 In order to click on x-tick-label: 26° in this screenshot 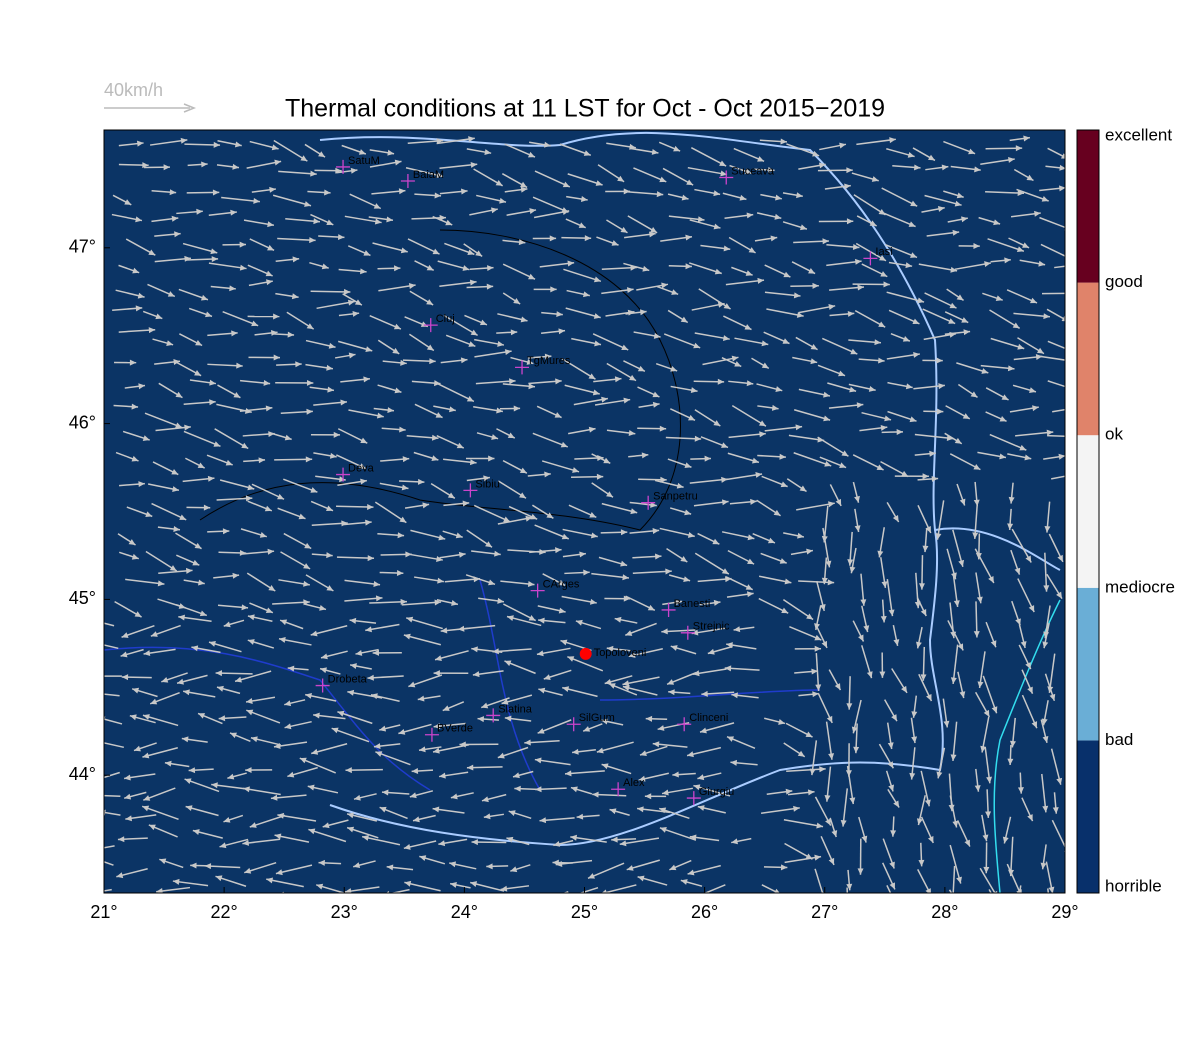, I will do `click(704, 912)`.